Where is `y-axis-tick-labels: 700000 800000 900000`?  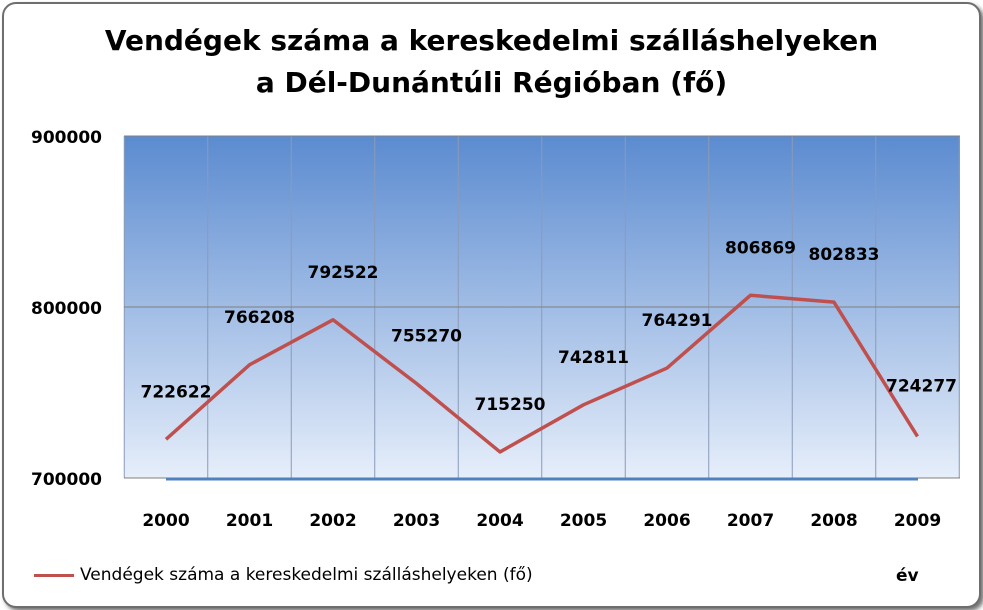
y-axis-tick-labels: 700000 800000 900000 is located at coordinates (66, 309).